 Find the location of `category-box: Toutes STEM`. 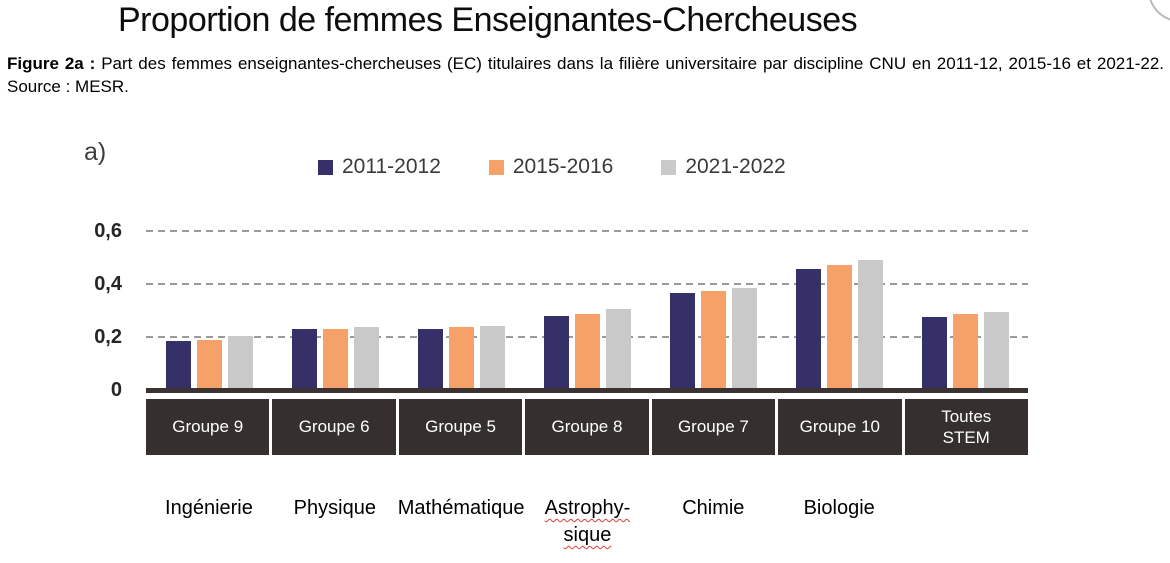

category-box: Toutes STEM is located at coordinates (966, 427).